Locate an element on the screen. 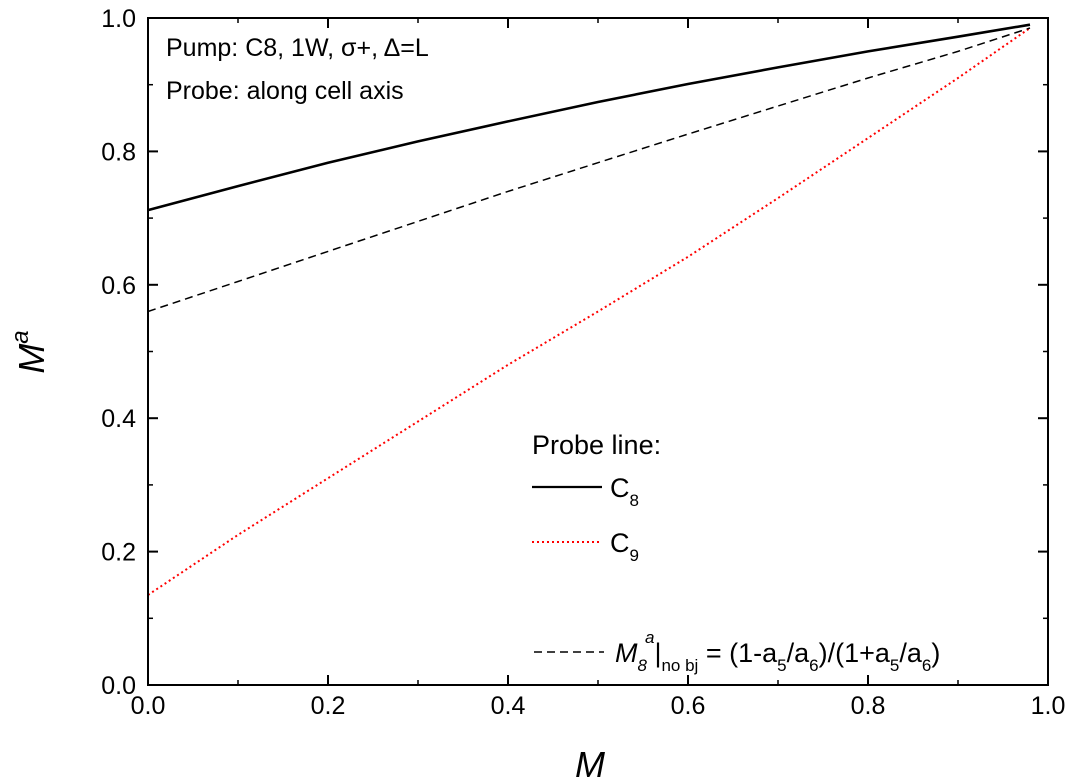  legend-sub-5a: 5 is located at coordinates (781, 665).